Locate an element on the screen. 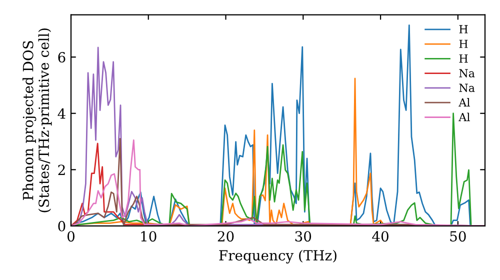  y-tick-label: 4 is located at coordinates (62, 113).